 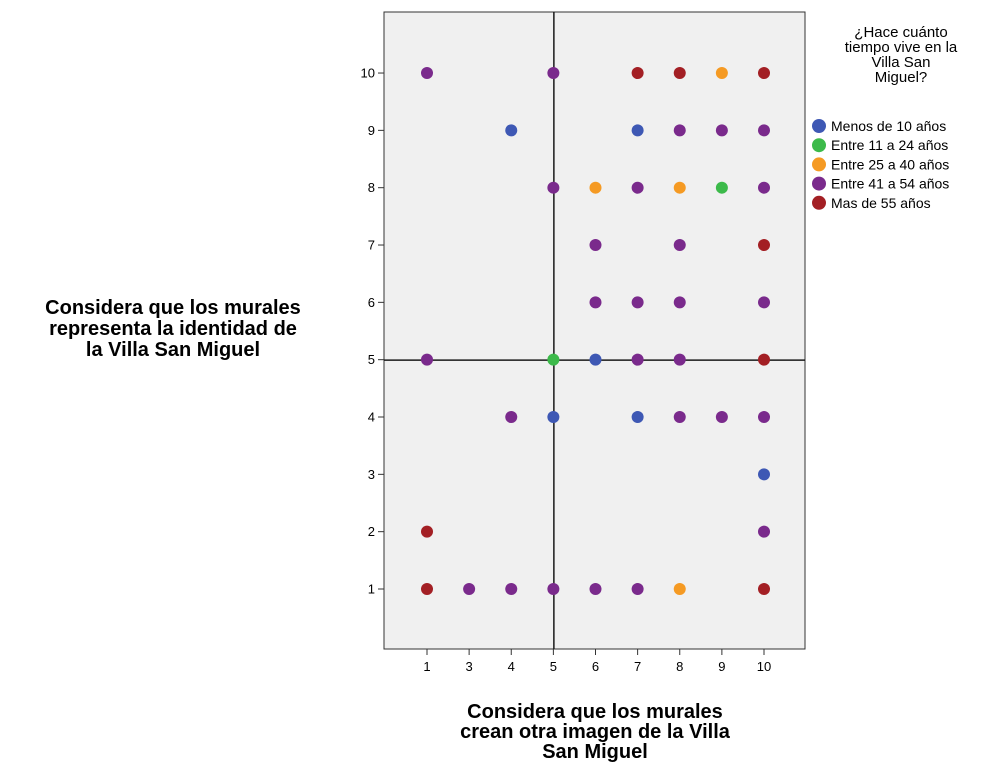 What do you see at coordinates (553, 666) in the screenshot?
I see `x-tick-label: 5` at bounding box center [553, 666].